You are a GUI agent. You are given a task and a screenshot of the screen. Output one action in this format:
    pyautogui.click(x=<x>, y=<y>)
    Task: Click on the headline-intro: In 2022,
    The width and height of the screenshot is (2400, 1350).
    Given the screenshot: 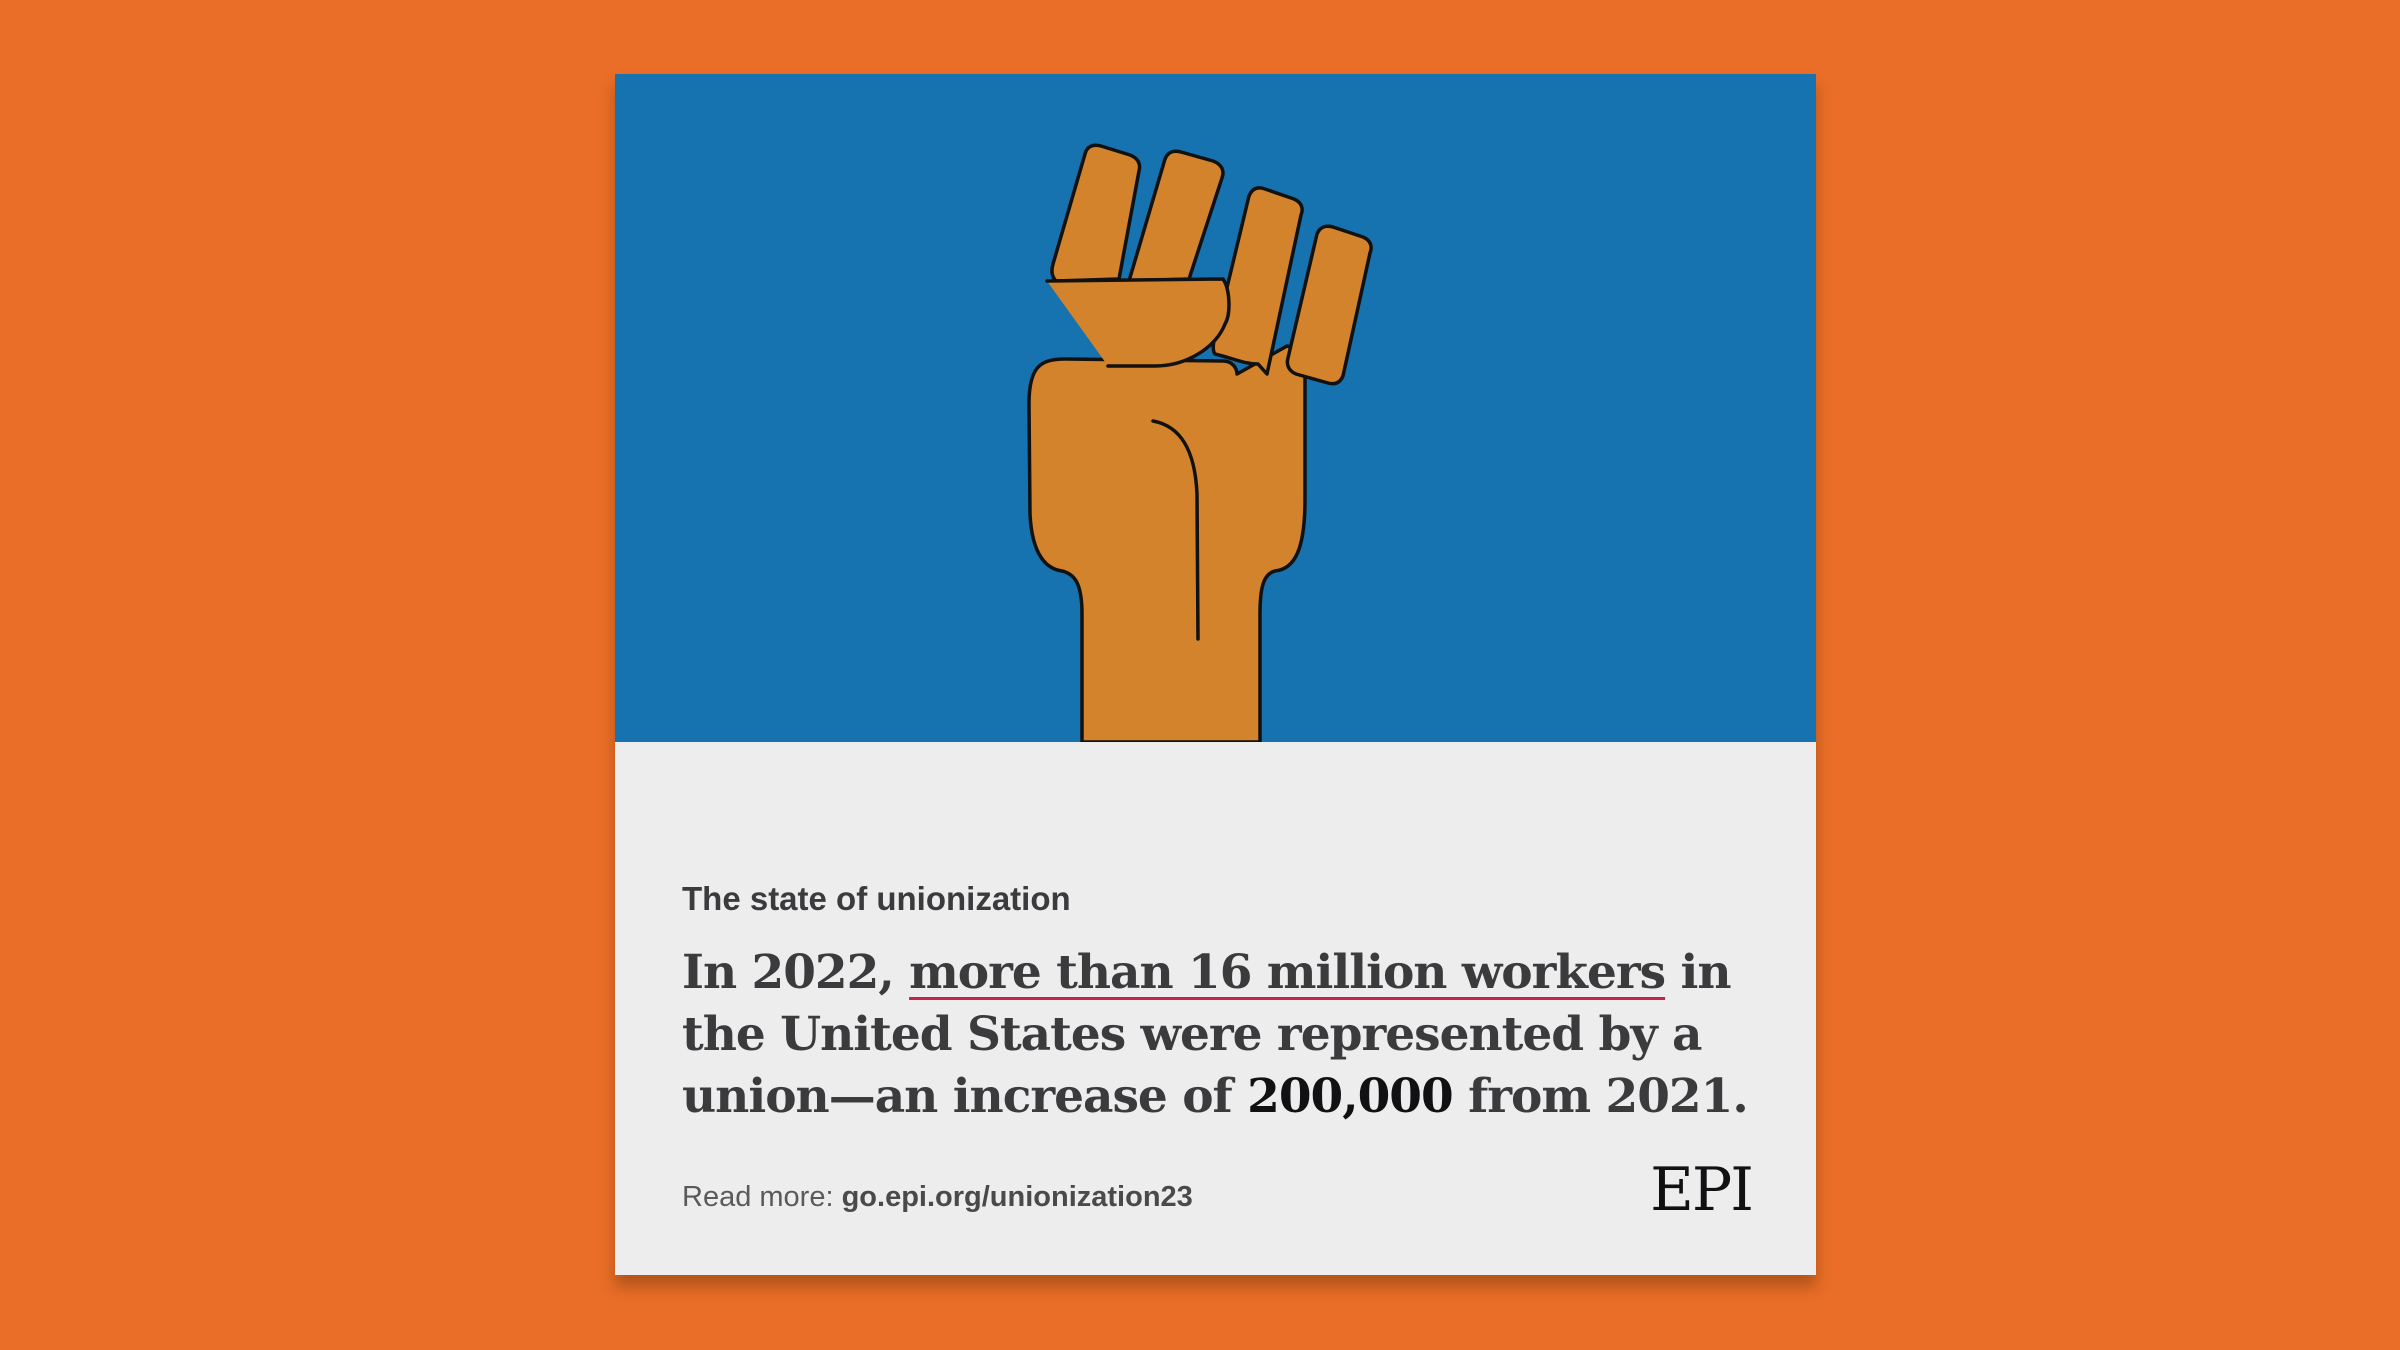 What is the action you would take?
    pyautogui.click(x=796, y=972)
    